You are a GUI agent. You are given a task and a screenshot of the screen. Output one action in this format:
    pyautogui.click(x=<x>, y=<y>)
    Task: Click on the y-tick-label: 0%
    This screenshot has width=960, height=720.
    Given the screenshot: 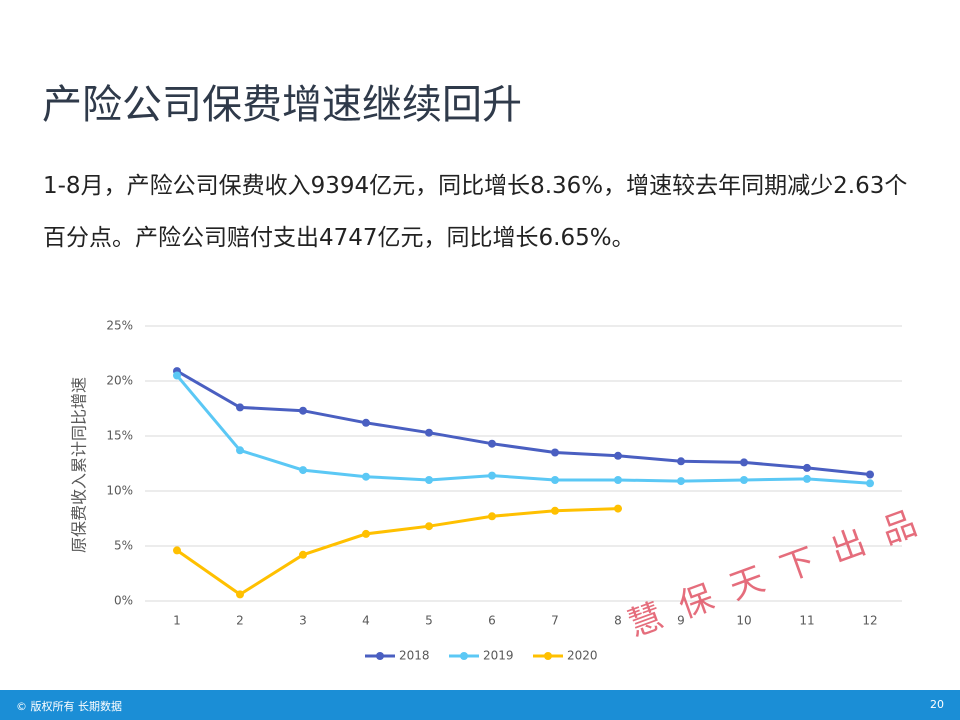 What is the action you would take?
    pyautogui.click(x=123, y=601)
    